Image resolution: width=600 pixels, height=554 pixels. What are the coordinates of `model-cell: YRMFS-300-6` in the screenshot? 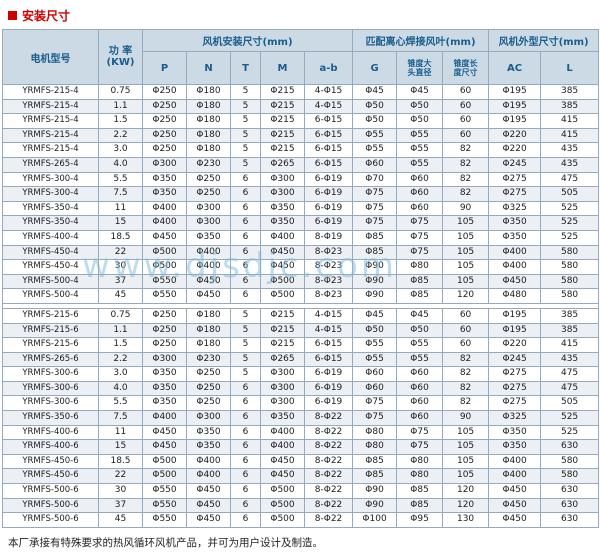 It's located at (50, 388).